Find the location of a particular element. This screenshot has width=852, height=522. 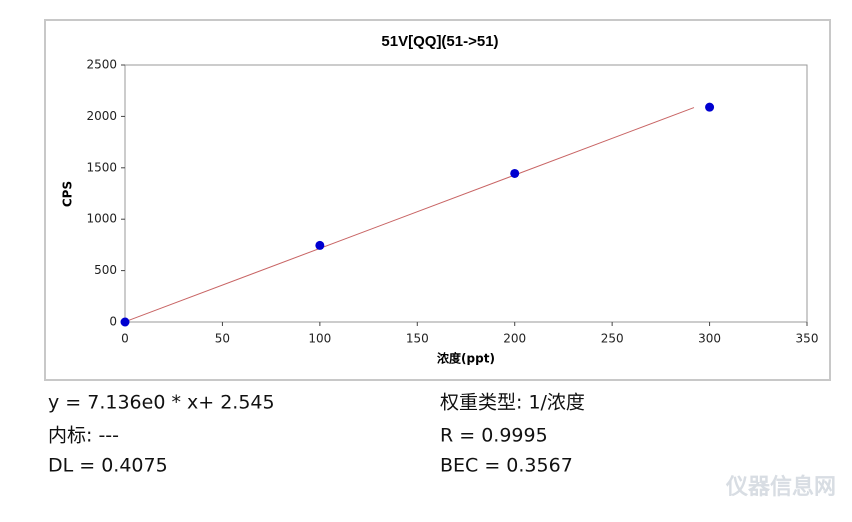

fit-info: BEC = 0.3567 is located at coordinates (506, 466).